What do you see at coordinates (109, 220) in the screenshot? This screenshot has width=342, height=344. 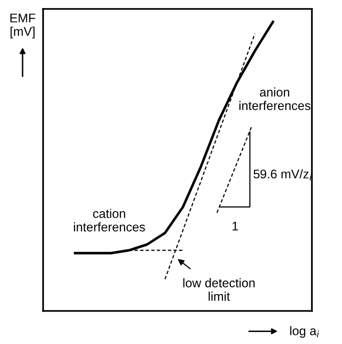 I see `annotation: cation interferences` at bounding box center [109, 220].